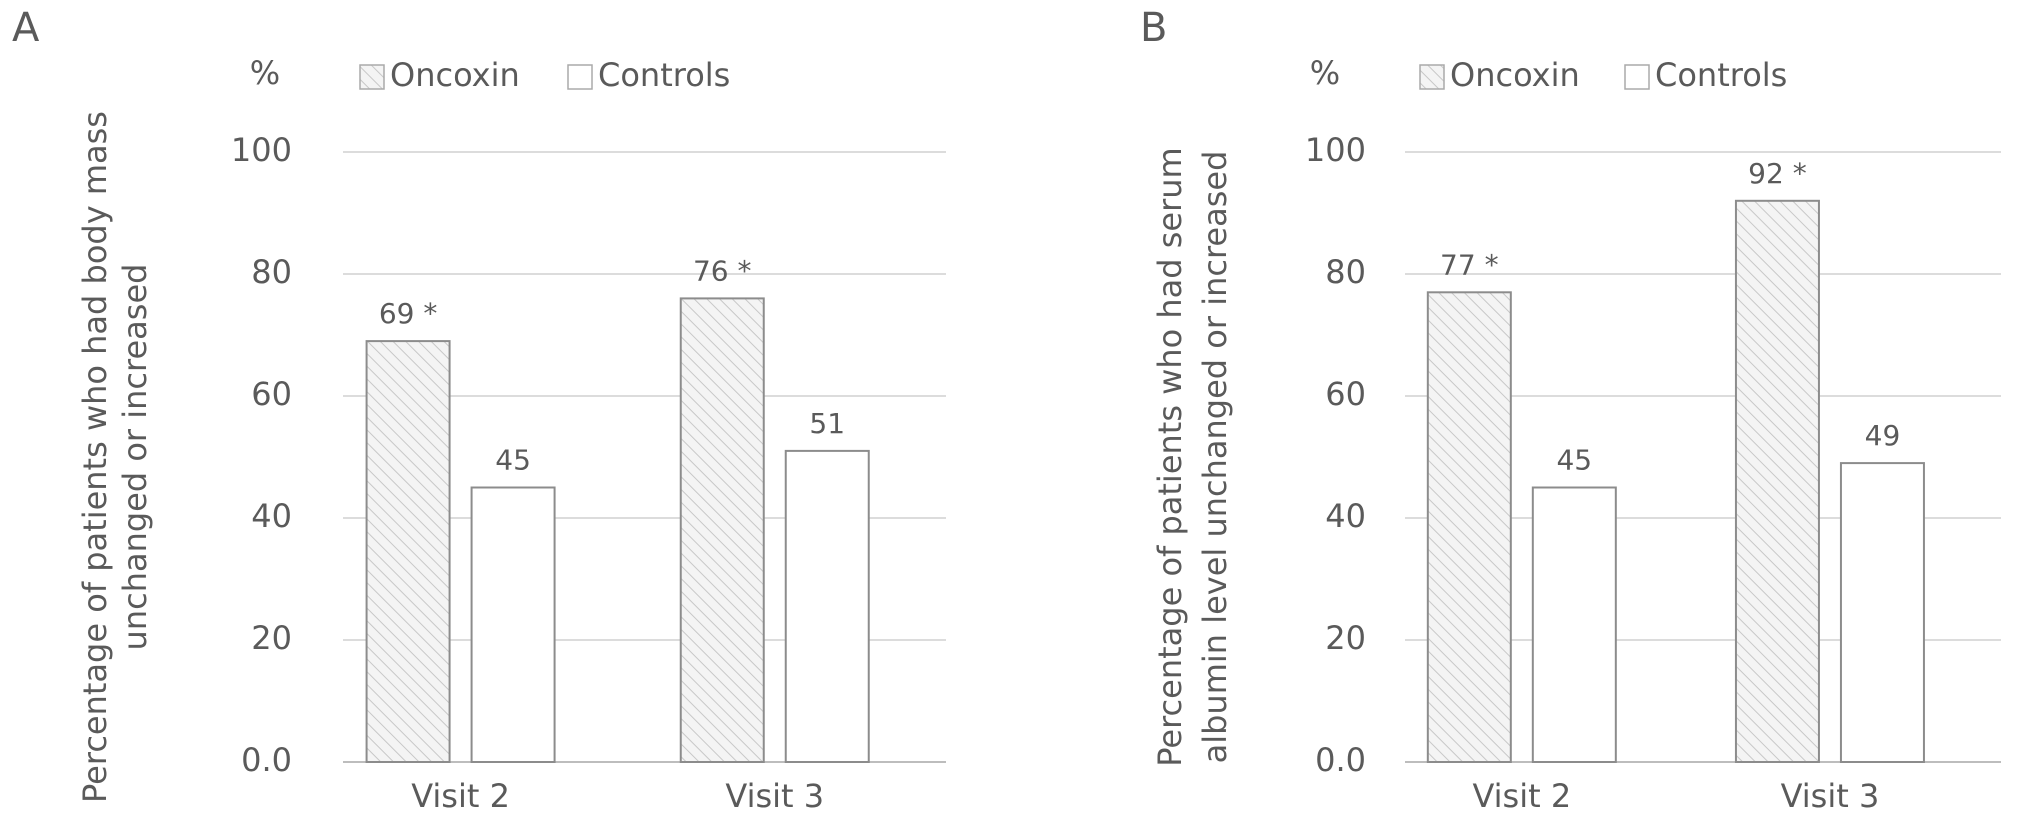  What do you see at coordinates (827, 423) in the screenshot?
I see `value-label: 51` at bounding box center [827, 423].